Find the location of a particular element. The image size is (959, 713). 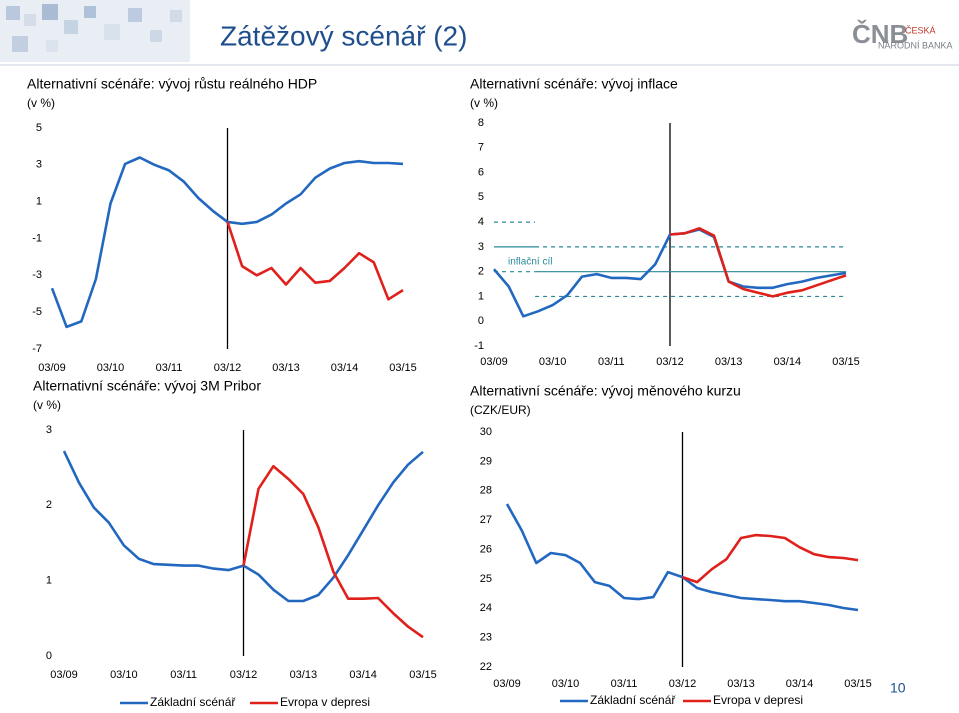

chart-title: Alternativní scénáře: vývoj inflace is located at coordinates (574, 84).